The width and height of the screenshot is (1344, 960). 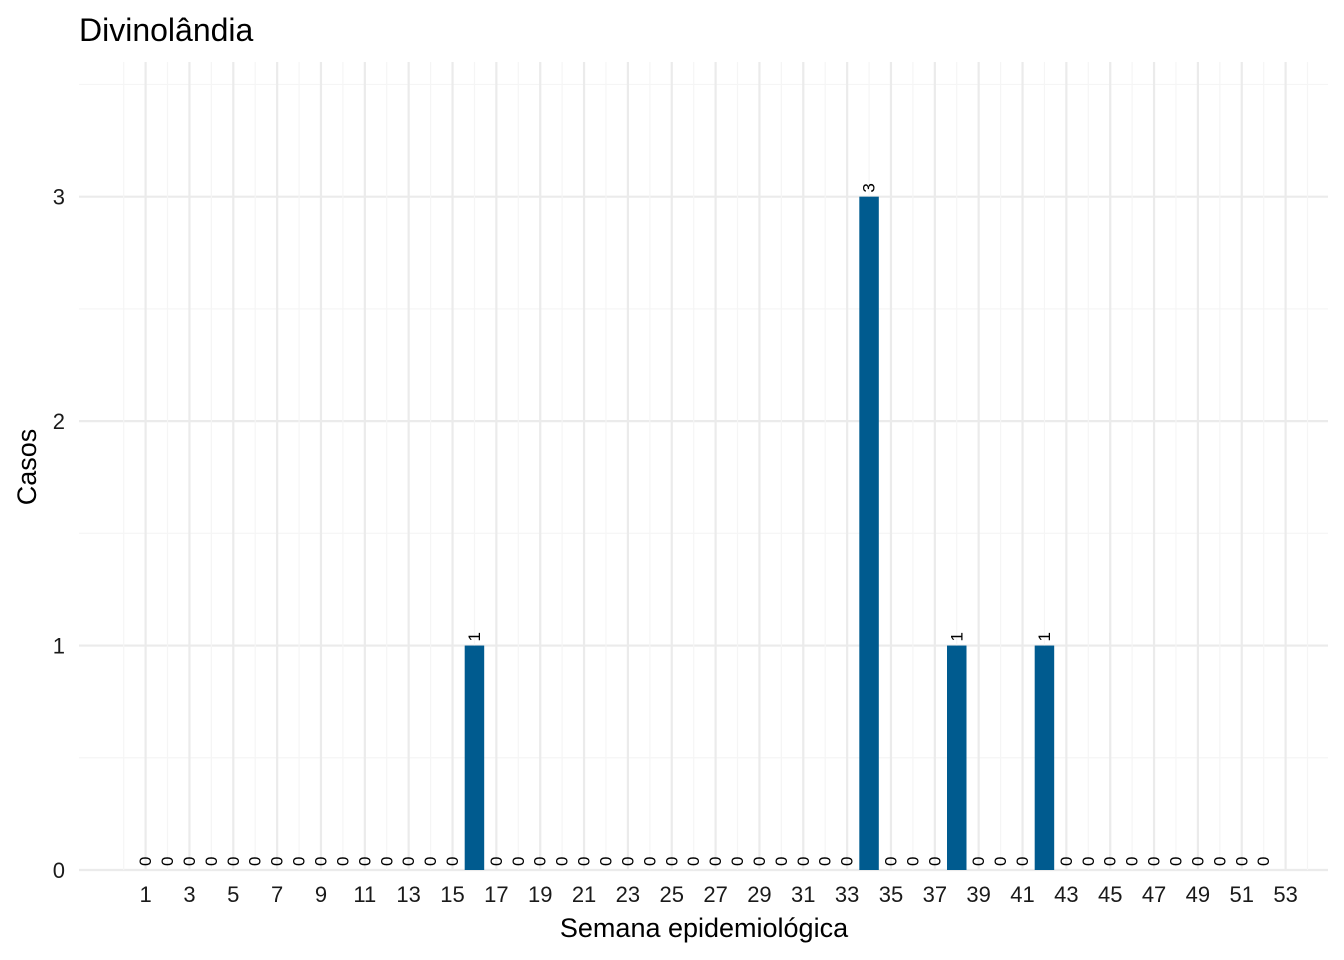 What do you see at coordinates (59, 197) in the screenshot?
I see `y-tick-label: 3` at bounding box center [59, 197].